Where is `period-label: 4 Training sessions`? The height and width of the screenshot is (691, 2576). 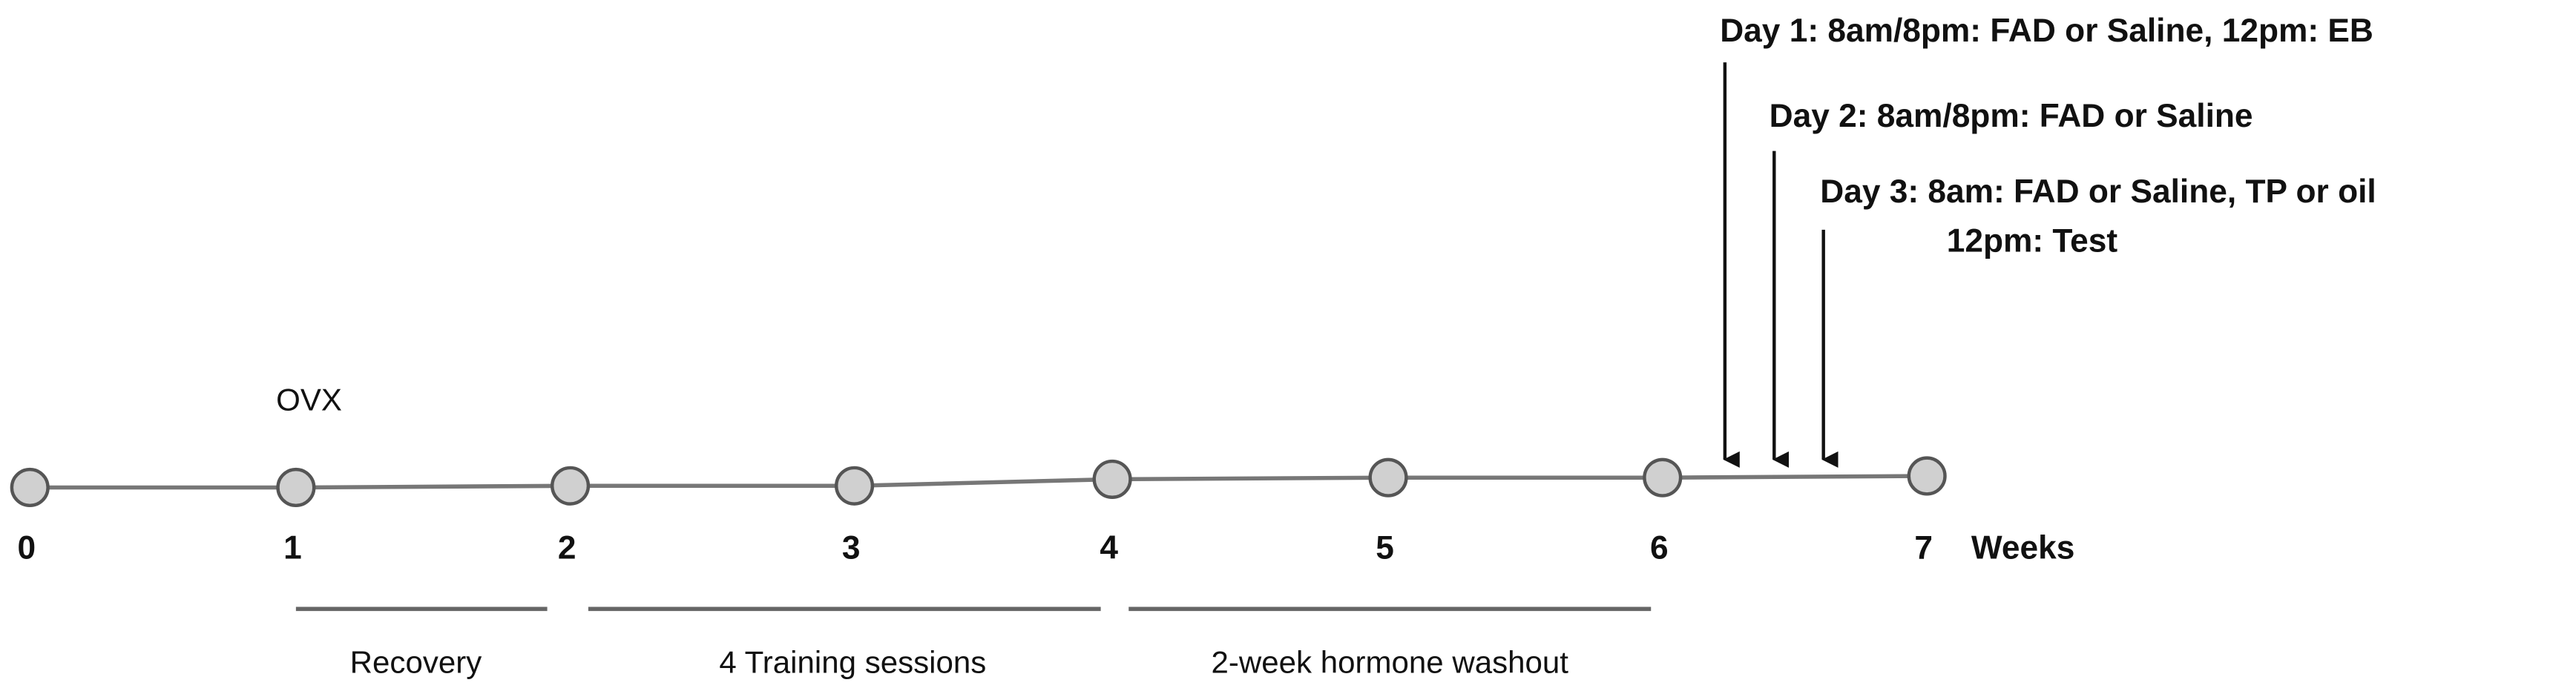 period-label: 4 Training sessions is located at coordinates (852, 663).